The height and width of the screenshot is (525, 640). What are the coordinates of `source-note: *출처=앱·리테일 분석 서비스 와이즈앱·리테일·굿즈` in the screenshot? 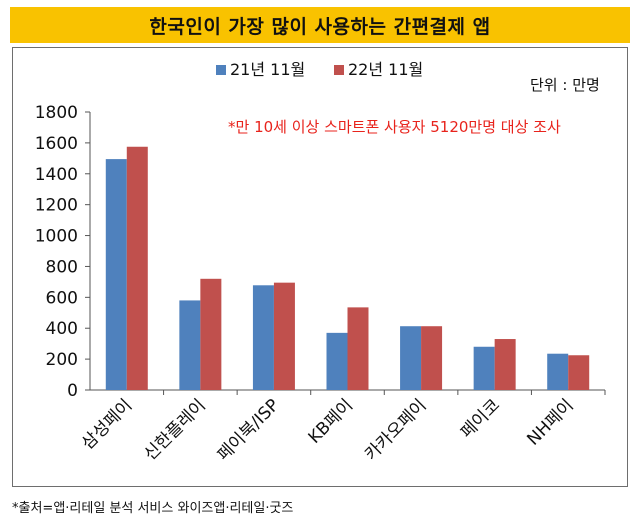 It's located at (153, 508).